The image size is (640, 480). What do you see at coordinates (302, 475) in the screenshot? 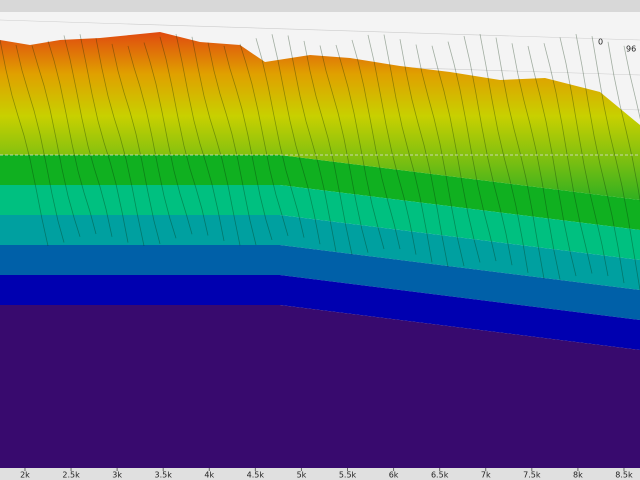
I see `x-tick-label: 5k` at bounding box center [302, 475].